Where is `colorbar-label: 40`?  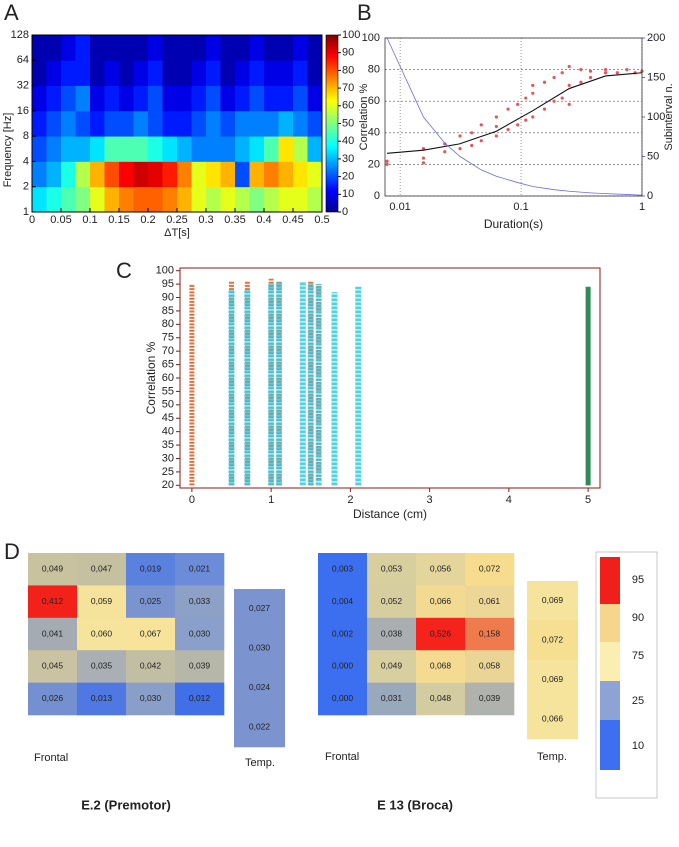 colorbar-label: 40 is located at coordinates (348, 141).